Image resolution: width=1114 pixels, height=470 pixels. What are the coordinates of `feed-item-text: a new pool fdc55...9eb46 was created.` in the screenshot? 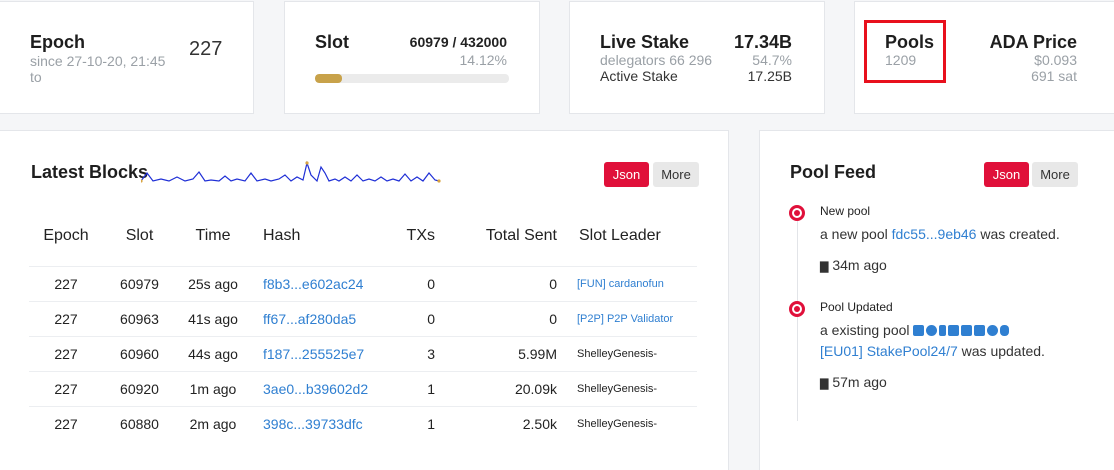 It's located at (940, 234).